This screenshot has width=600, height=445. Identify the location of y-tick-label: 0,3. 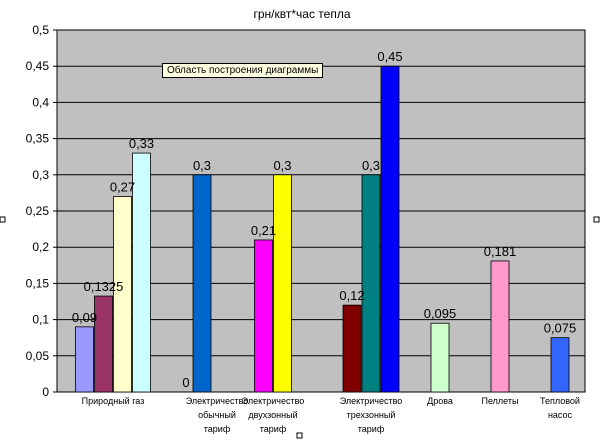
(40, 175).